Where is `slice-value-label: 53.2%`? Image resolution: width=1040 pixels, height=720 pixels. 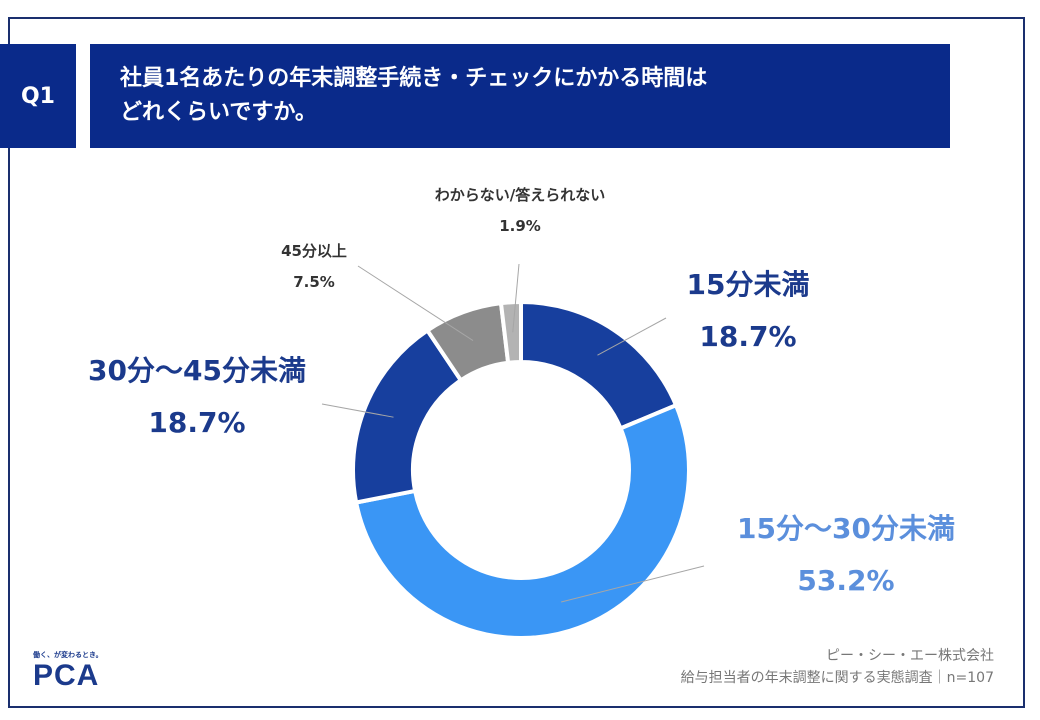
slice-value-label: 53.2% is located at coordinates (845, 580).